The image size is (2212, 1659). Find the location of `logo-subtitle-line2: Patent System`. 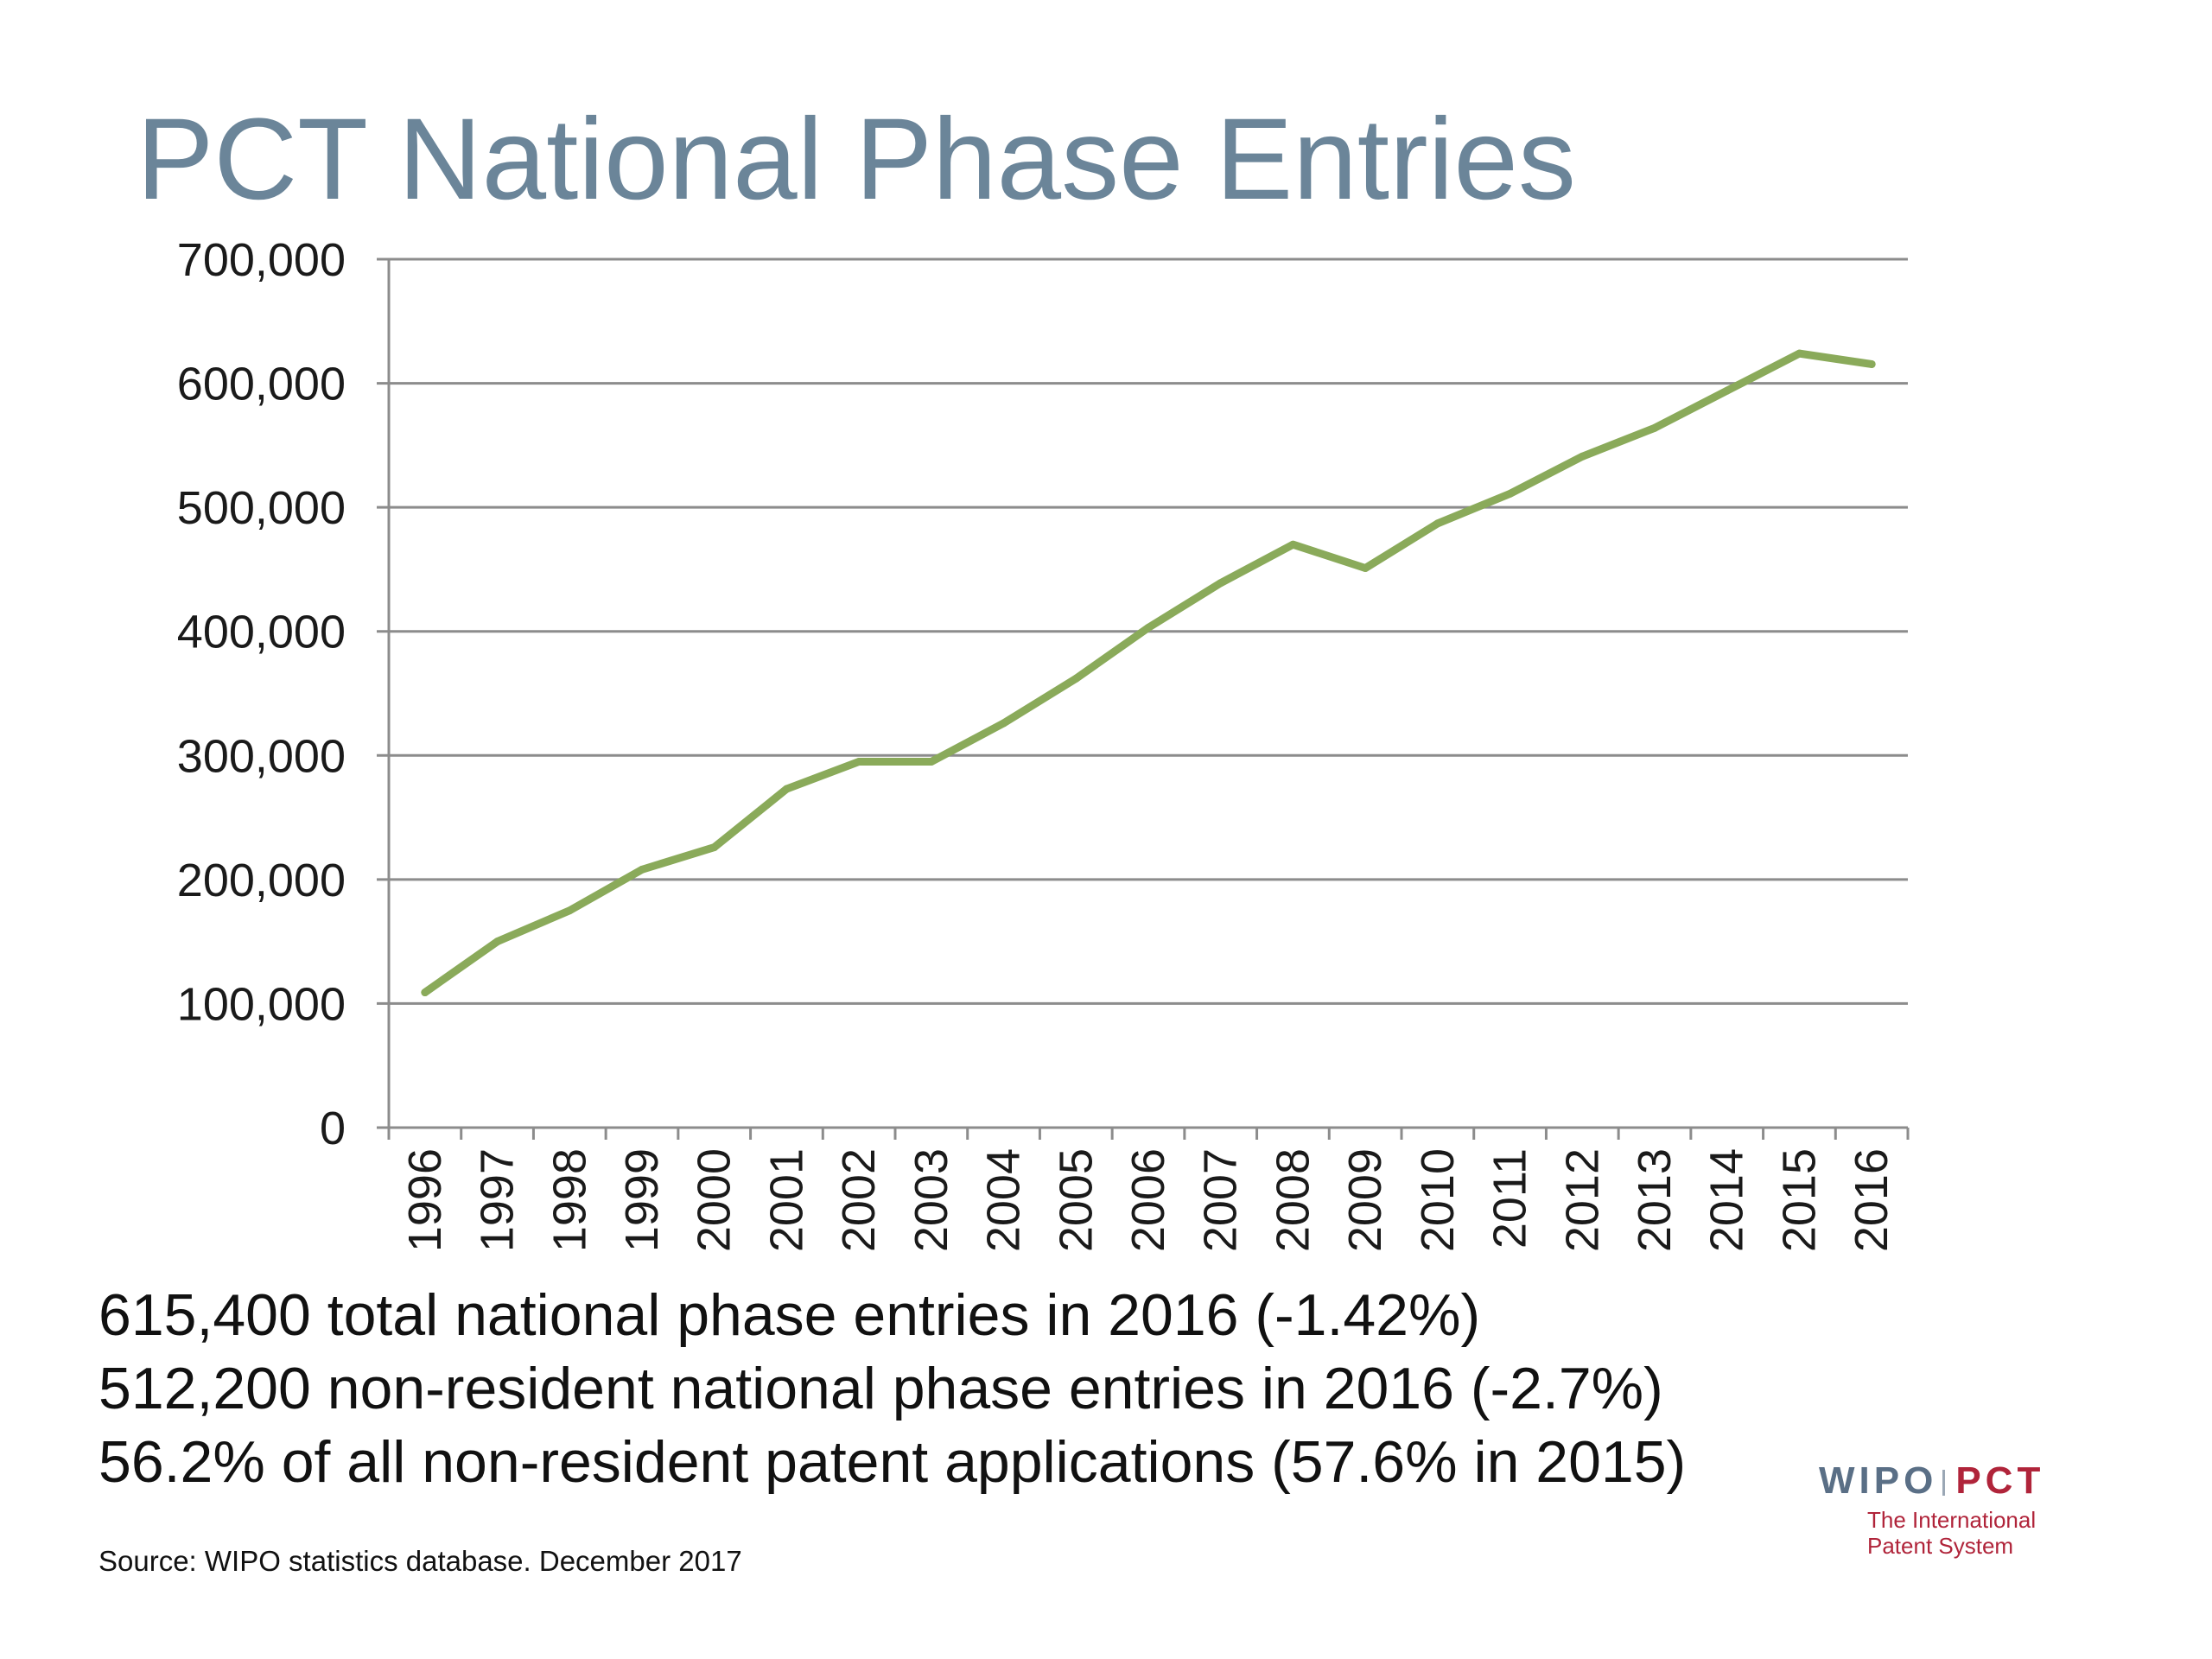

logo-subtitle-line2: Patent System is located at coordinates (1940, 1546).